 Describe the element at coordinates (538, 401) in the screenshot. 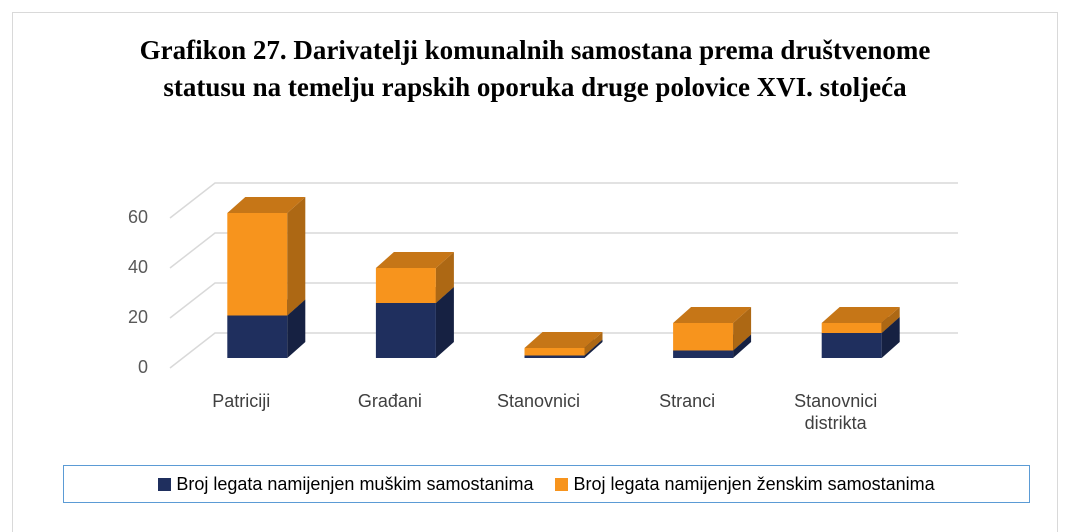

I see `x-tick-label: Stanovnici` at that location.